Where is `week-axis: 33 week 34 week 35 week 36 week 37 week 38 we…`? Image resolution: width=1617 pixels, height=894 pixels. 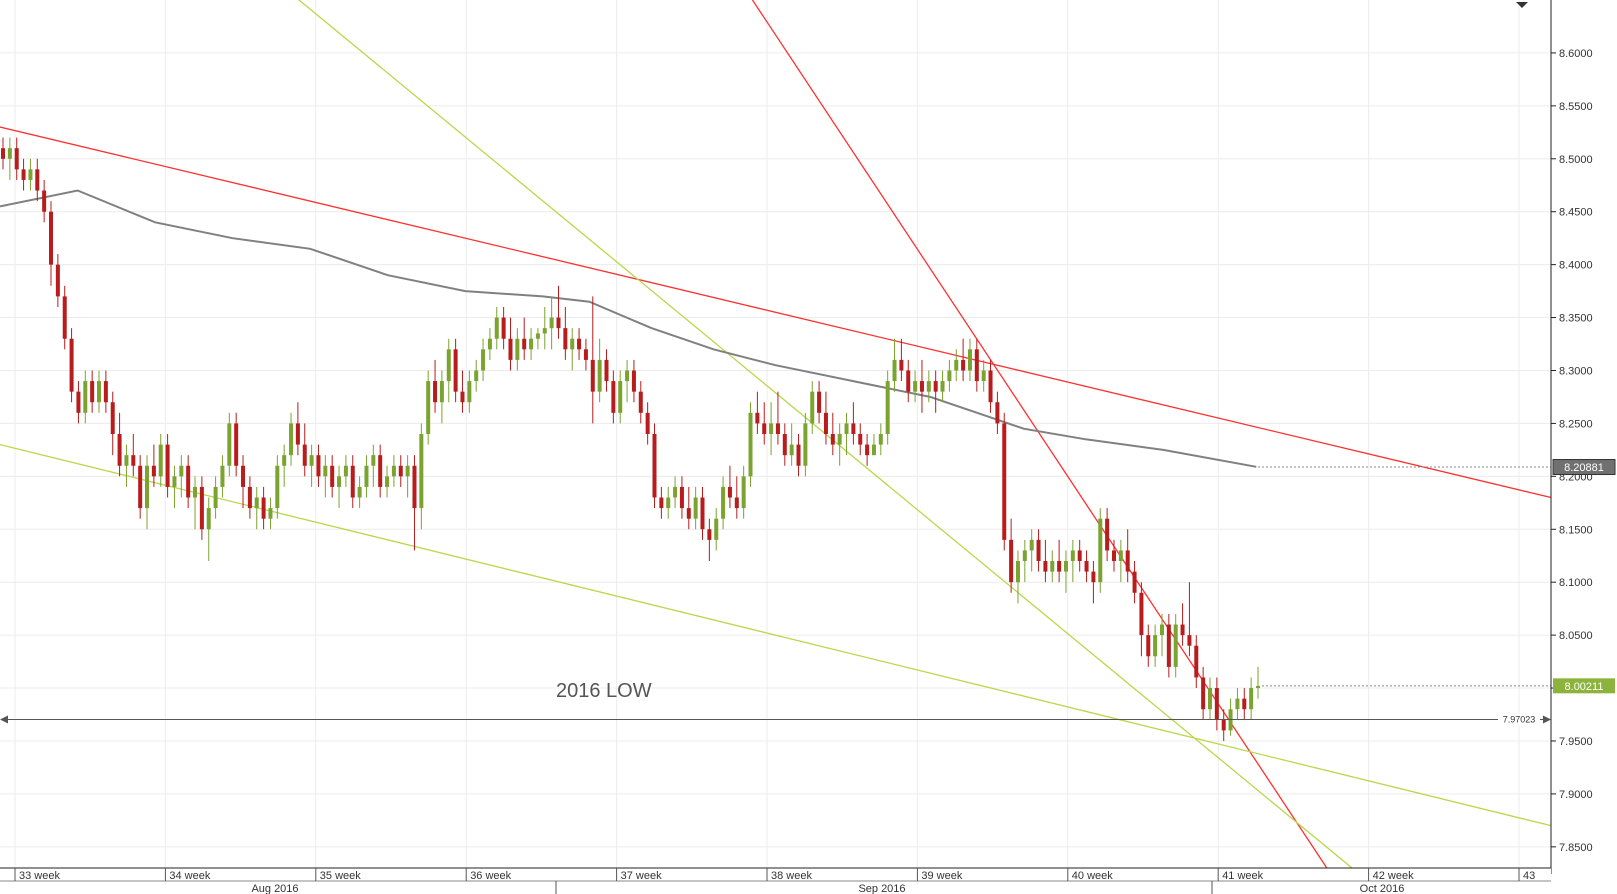
week-axis: 33 week 34 week 35 week 36 week 37 week 38 we… is located at coordinates (774, 875).